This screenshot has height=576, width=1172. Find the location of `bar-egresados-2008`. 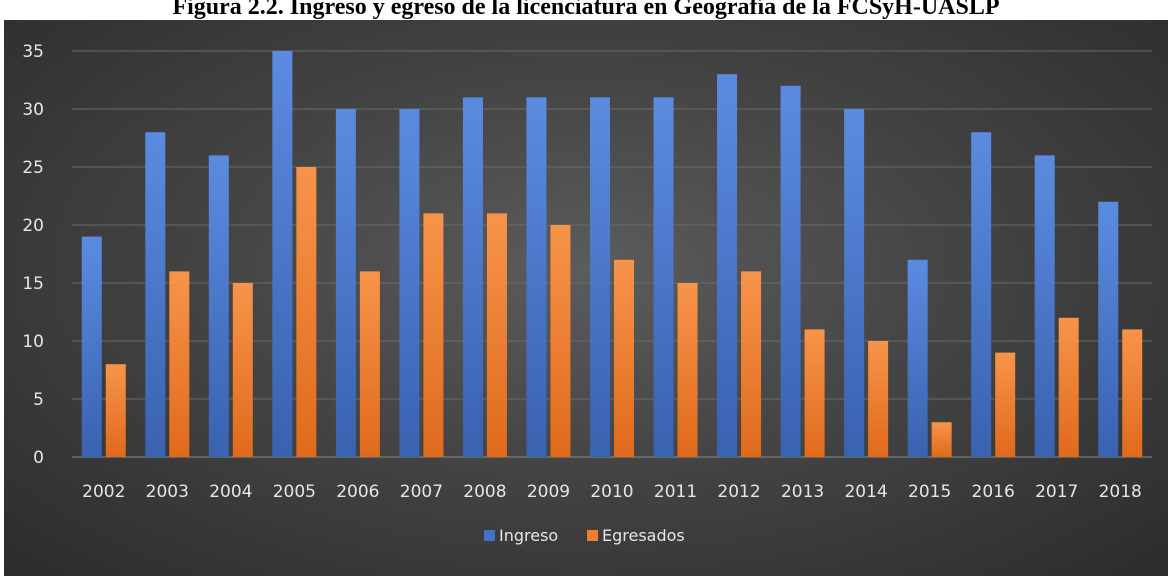

bar-egresados-2008 is located at coordinates (496, 335).